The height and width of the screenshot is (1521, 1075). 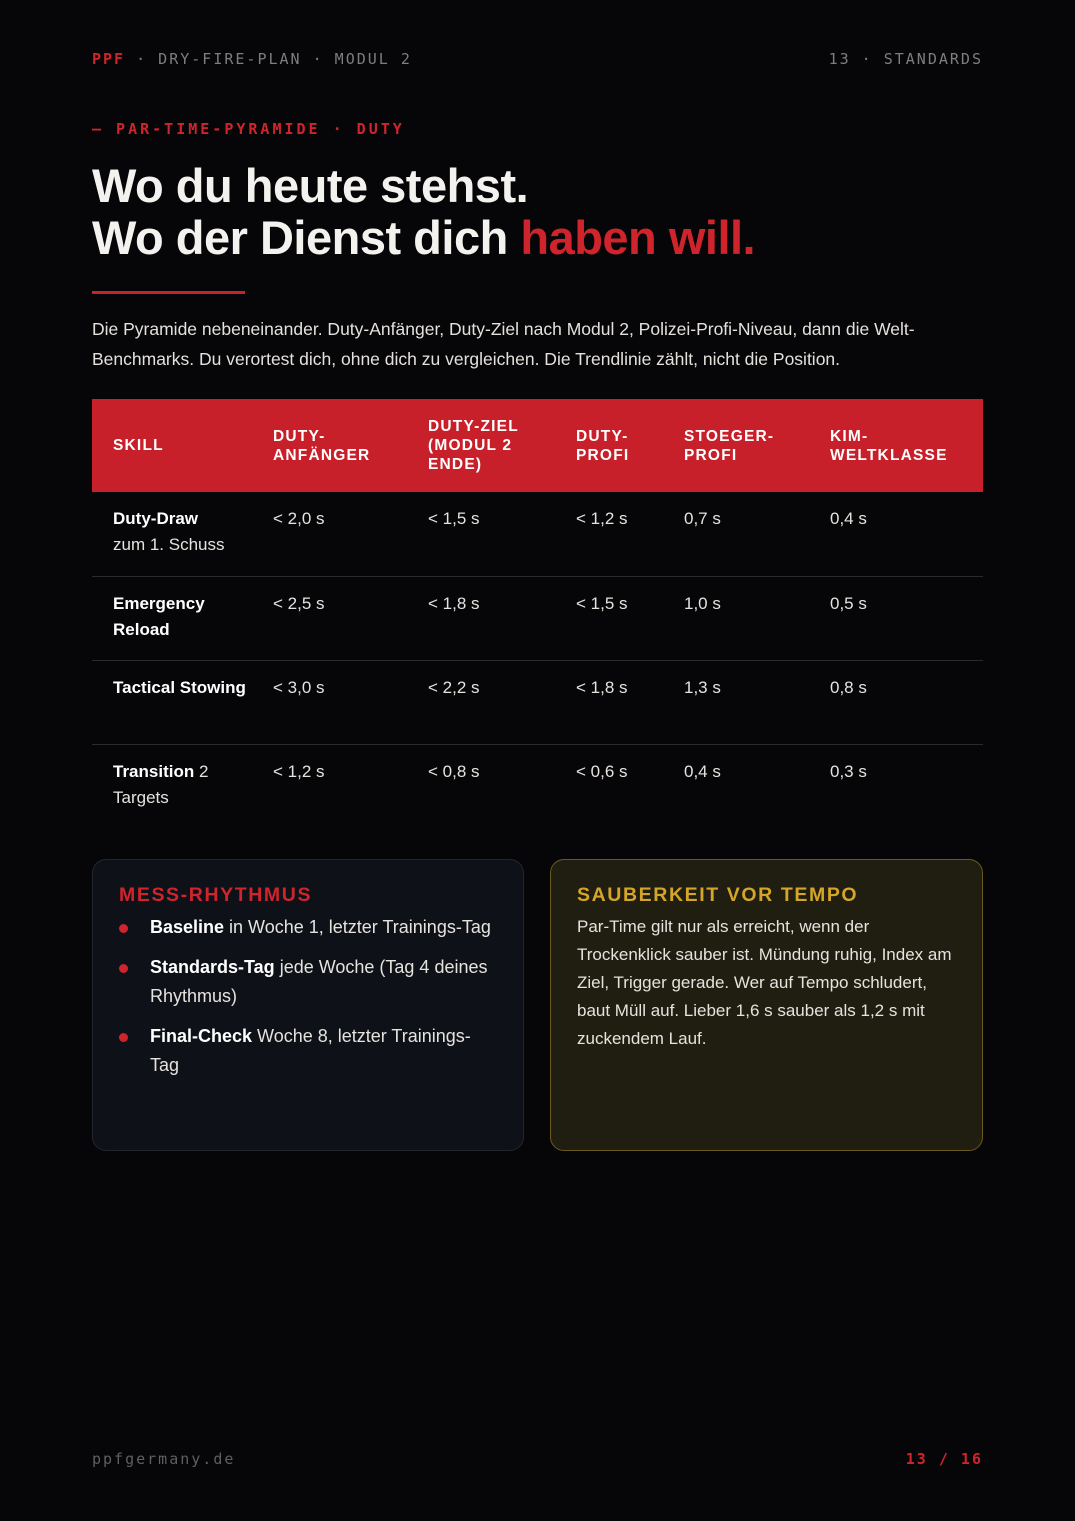 I want to click on value-cell: < 3,0 s, so click(x=299, y=687).